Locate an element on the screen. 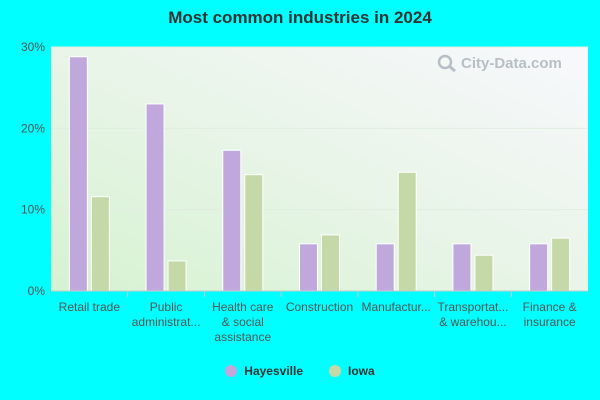 This screenshot has width=600, height=400. y-tick-label: 0% is located at coordinates (37, 291).